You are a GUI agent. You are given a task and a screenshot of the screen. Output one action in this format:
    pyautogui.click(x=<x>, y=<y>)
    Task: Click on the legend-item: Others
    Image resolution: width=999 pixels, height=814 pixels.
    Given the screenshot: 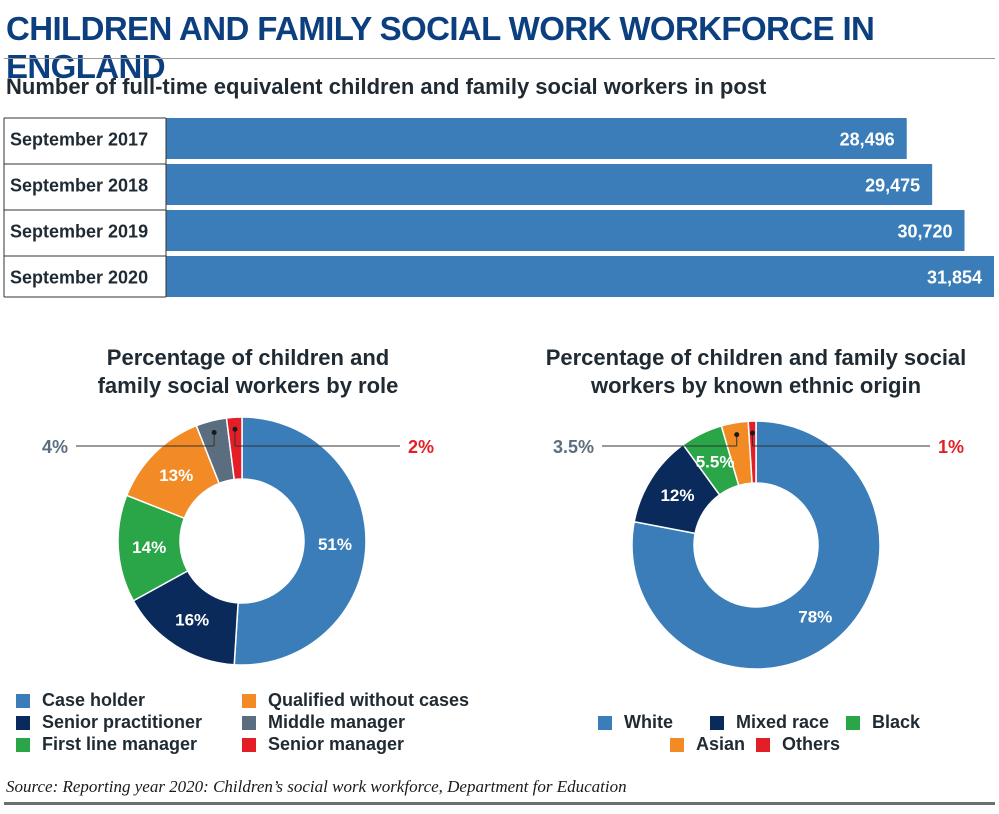 What is the action you would take?
    pyautogui.click(x=798, y=744)
    